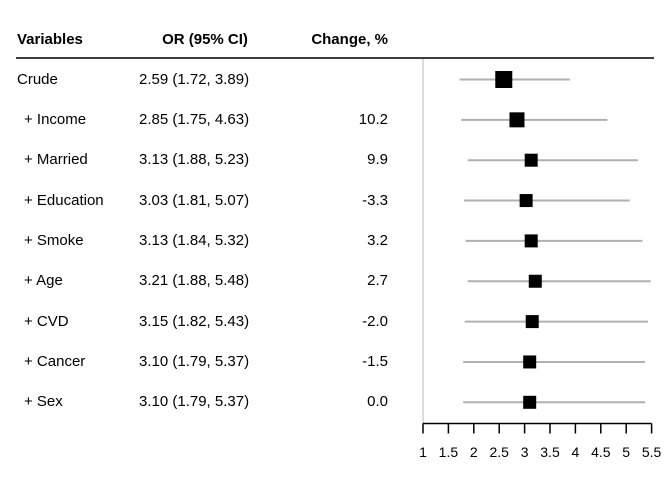 Image resolution: width=672 pixels, height=480 pixels. What do you see at coordinates (423, 452) in the screenshot?
I see `x-axis-tick-label: 1` at bounding box center [423, 452].